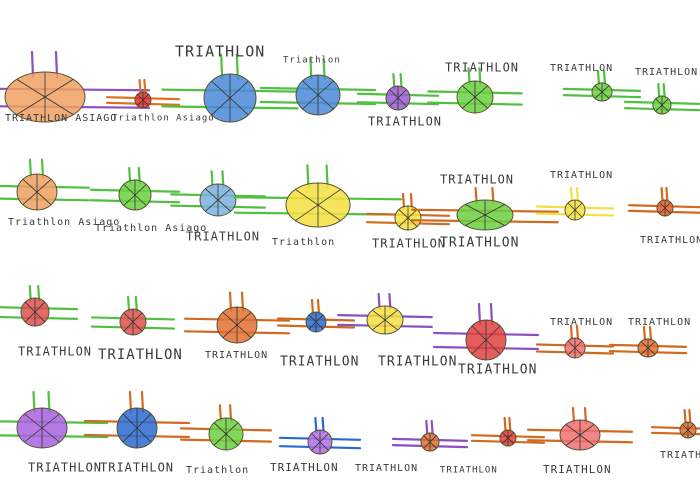 The height and width of the screenshot is (495, 700). What do you see at coordinates (61, 118) in the screenshot?
I see `label: TRIATHLON ASIAGO` at bounding box center [61, 118].